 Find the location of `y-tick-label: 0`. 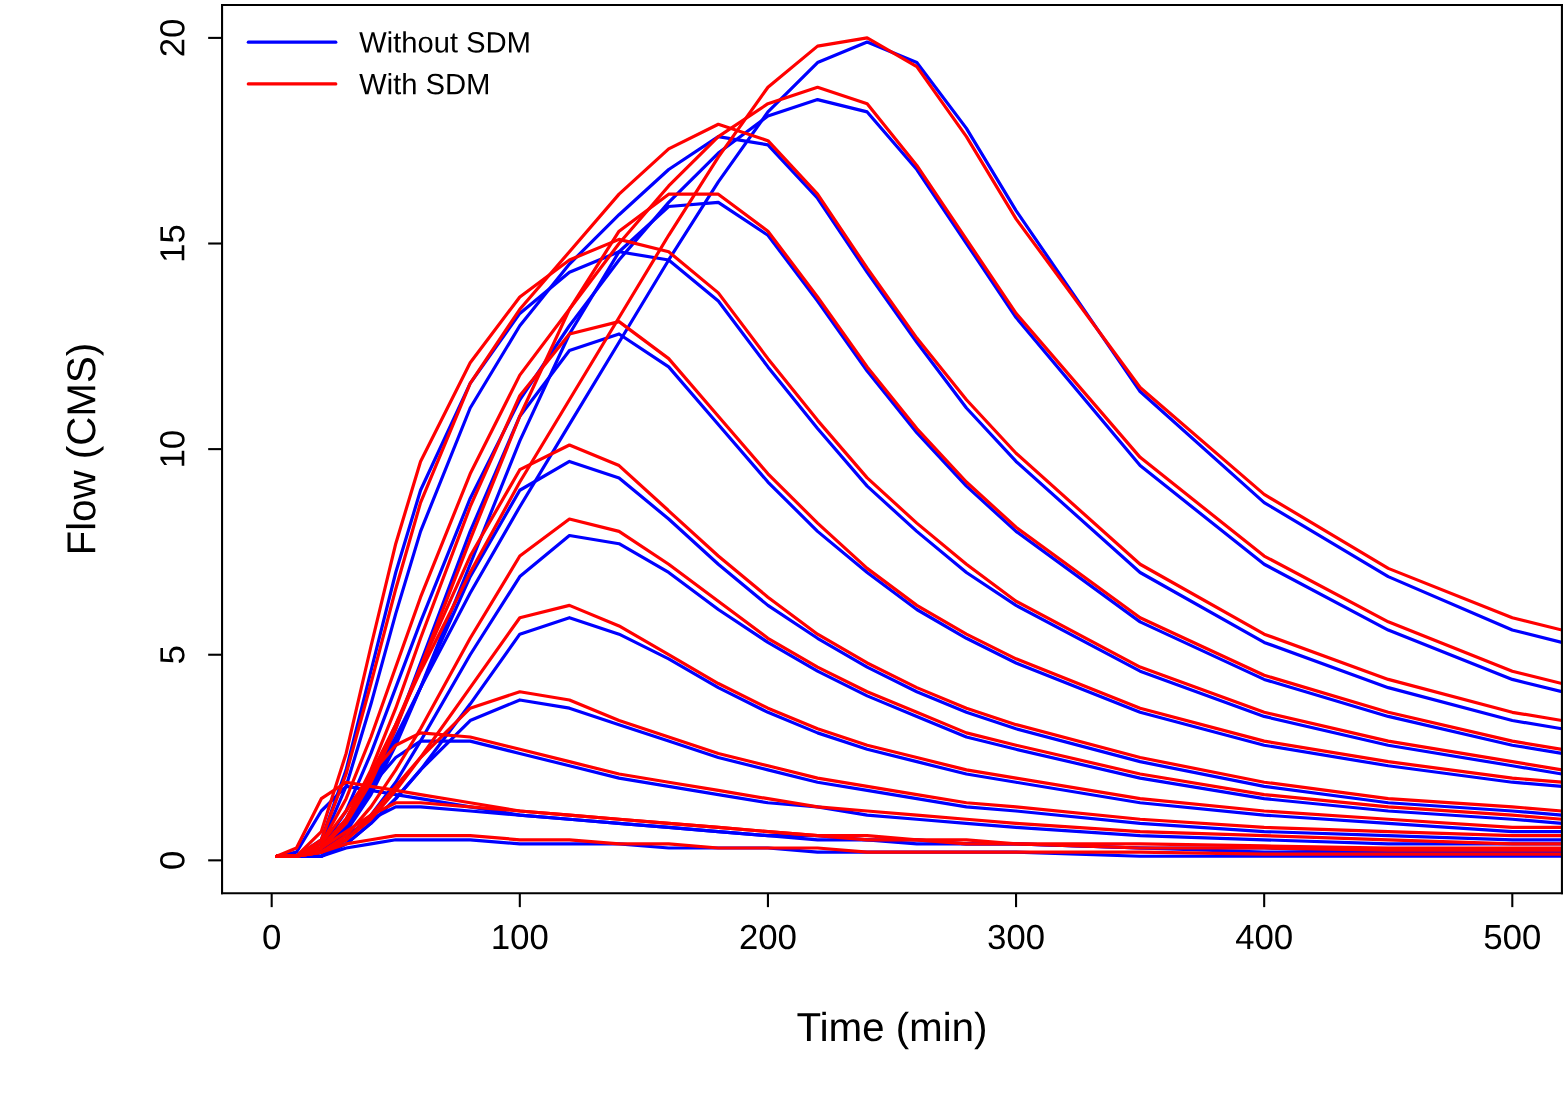

y-tick-label: 0 is located at coordinates (172, 860).